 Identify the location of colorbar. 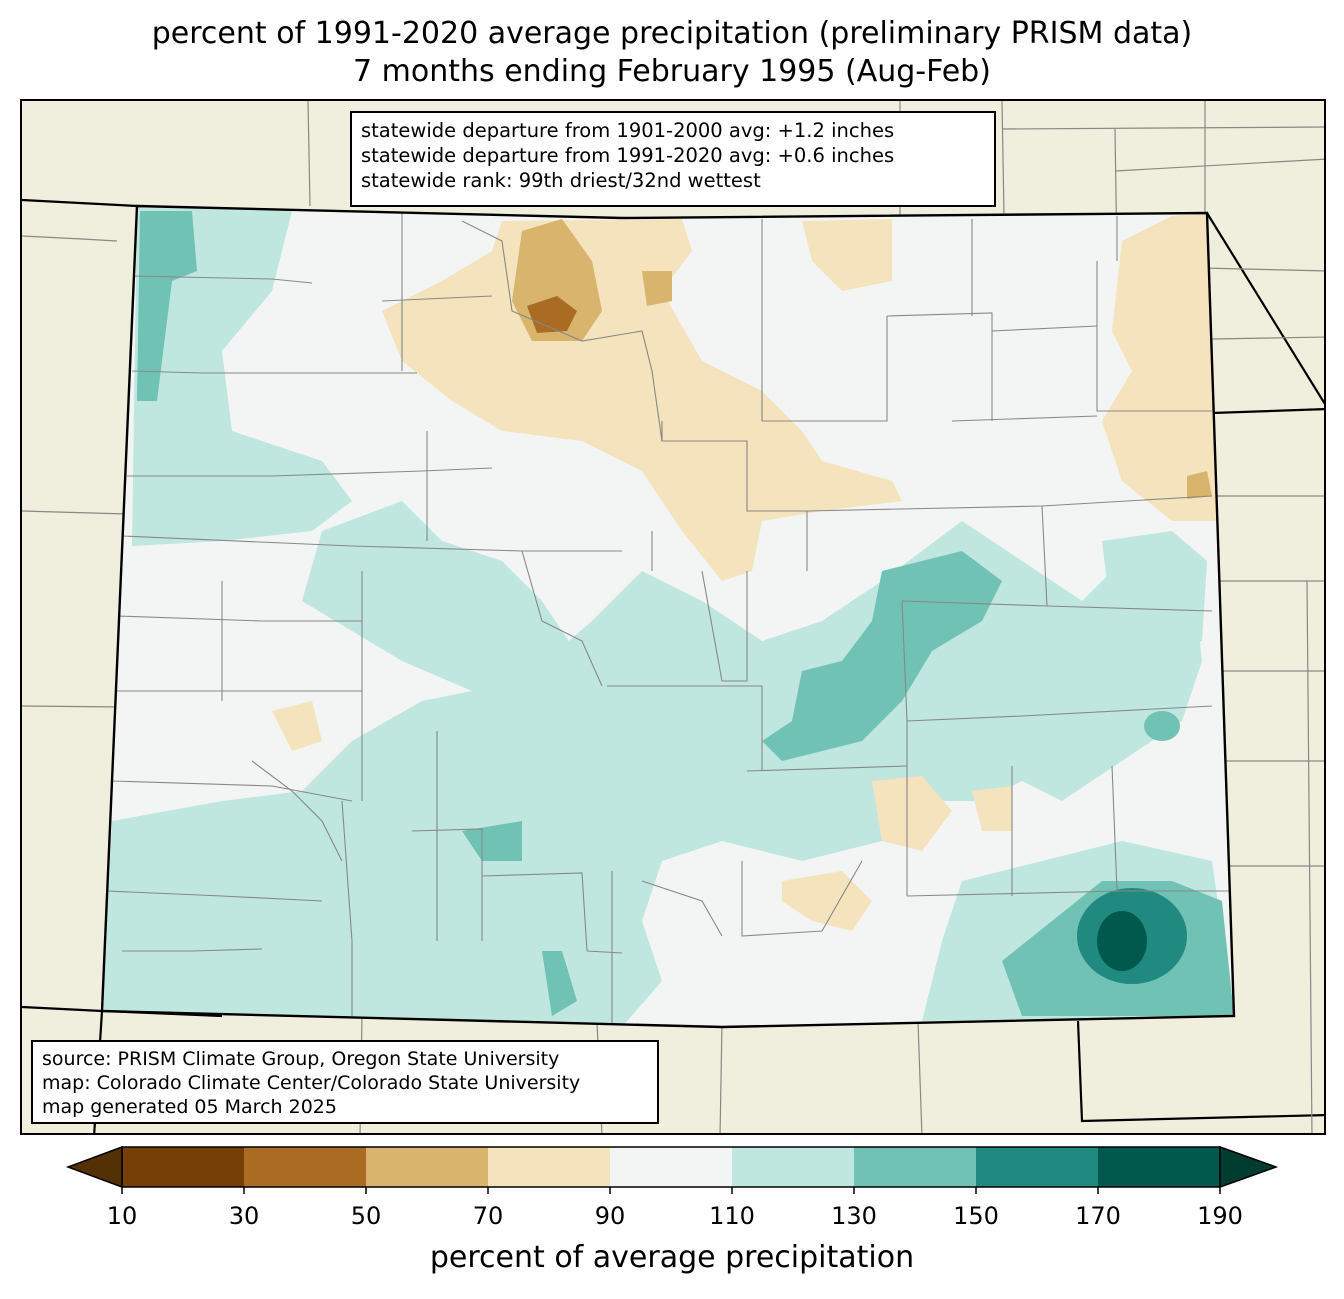
(672, 1169).